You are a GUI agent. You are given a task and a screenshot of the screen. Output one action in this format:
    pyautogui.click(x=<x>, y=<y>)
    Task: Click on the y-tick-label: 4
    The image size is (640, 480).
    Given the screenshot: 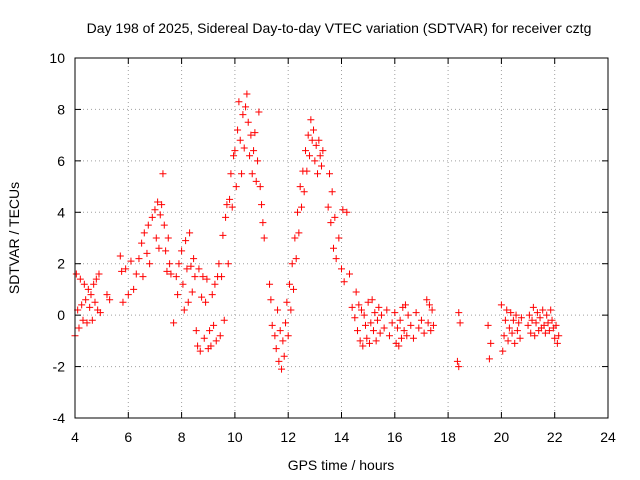 What is the action you would take?
    pyautogui.click(x=61, y=212)
    